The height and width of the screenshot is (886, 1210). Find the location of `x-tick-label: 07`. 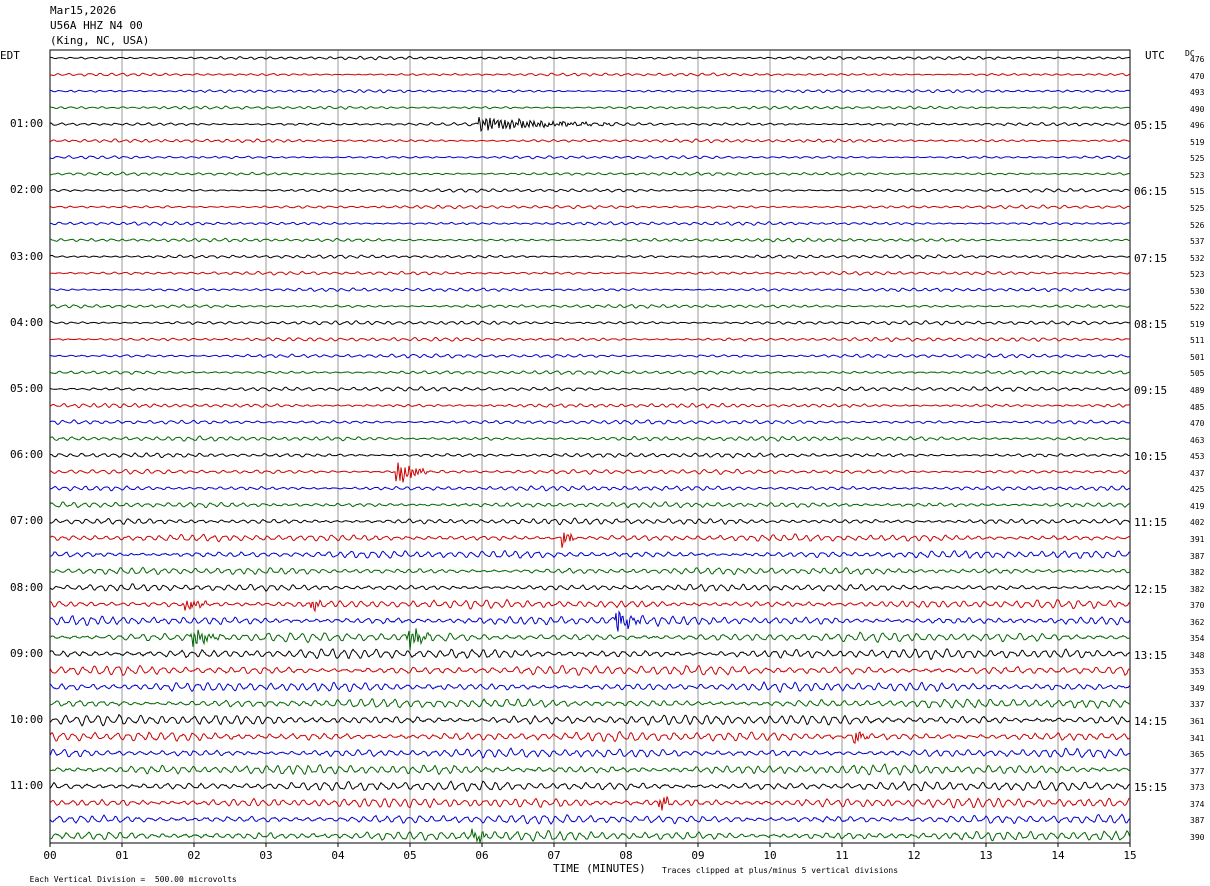

x-tick-label: 07 is located at coordinates (553, 855).